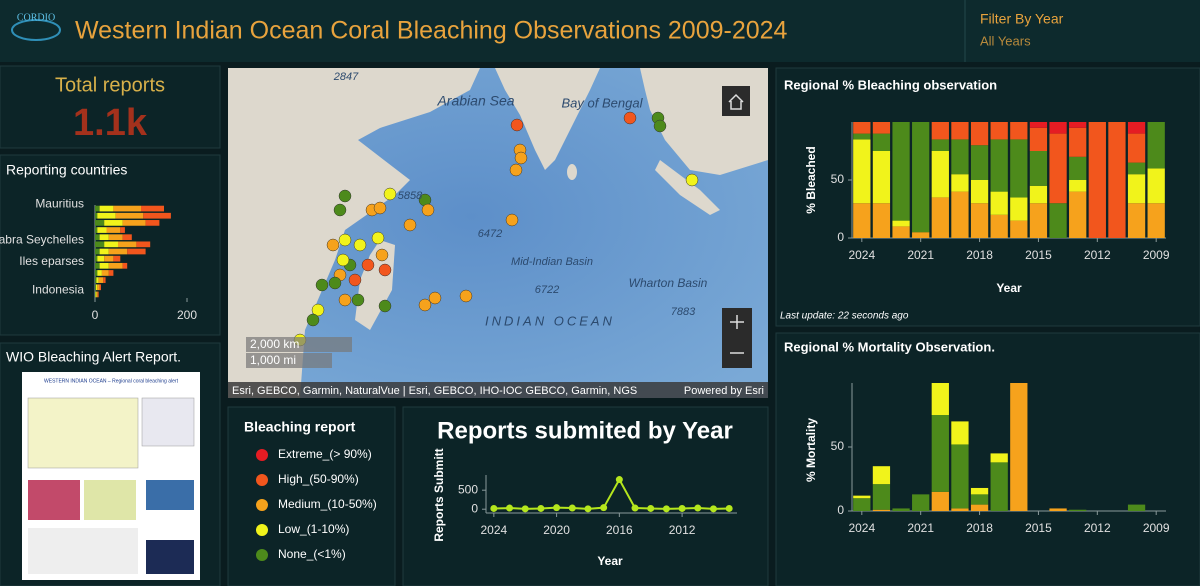 The height and width of the screenshot is (586, 1200). What do you see at coordinates (83, 551) in the screenshot?
I see `report-text` at bounding box center [83, 551].